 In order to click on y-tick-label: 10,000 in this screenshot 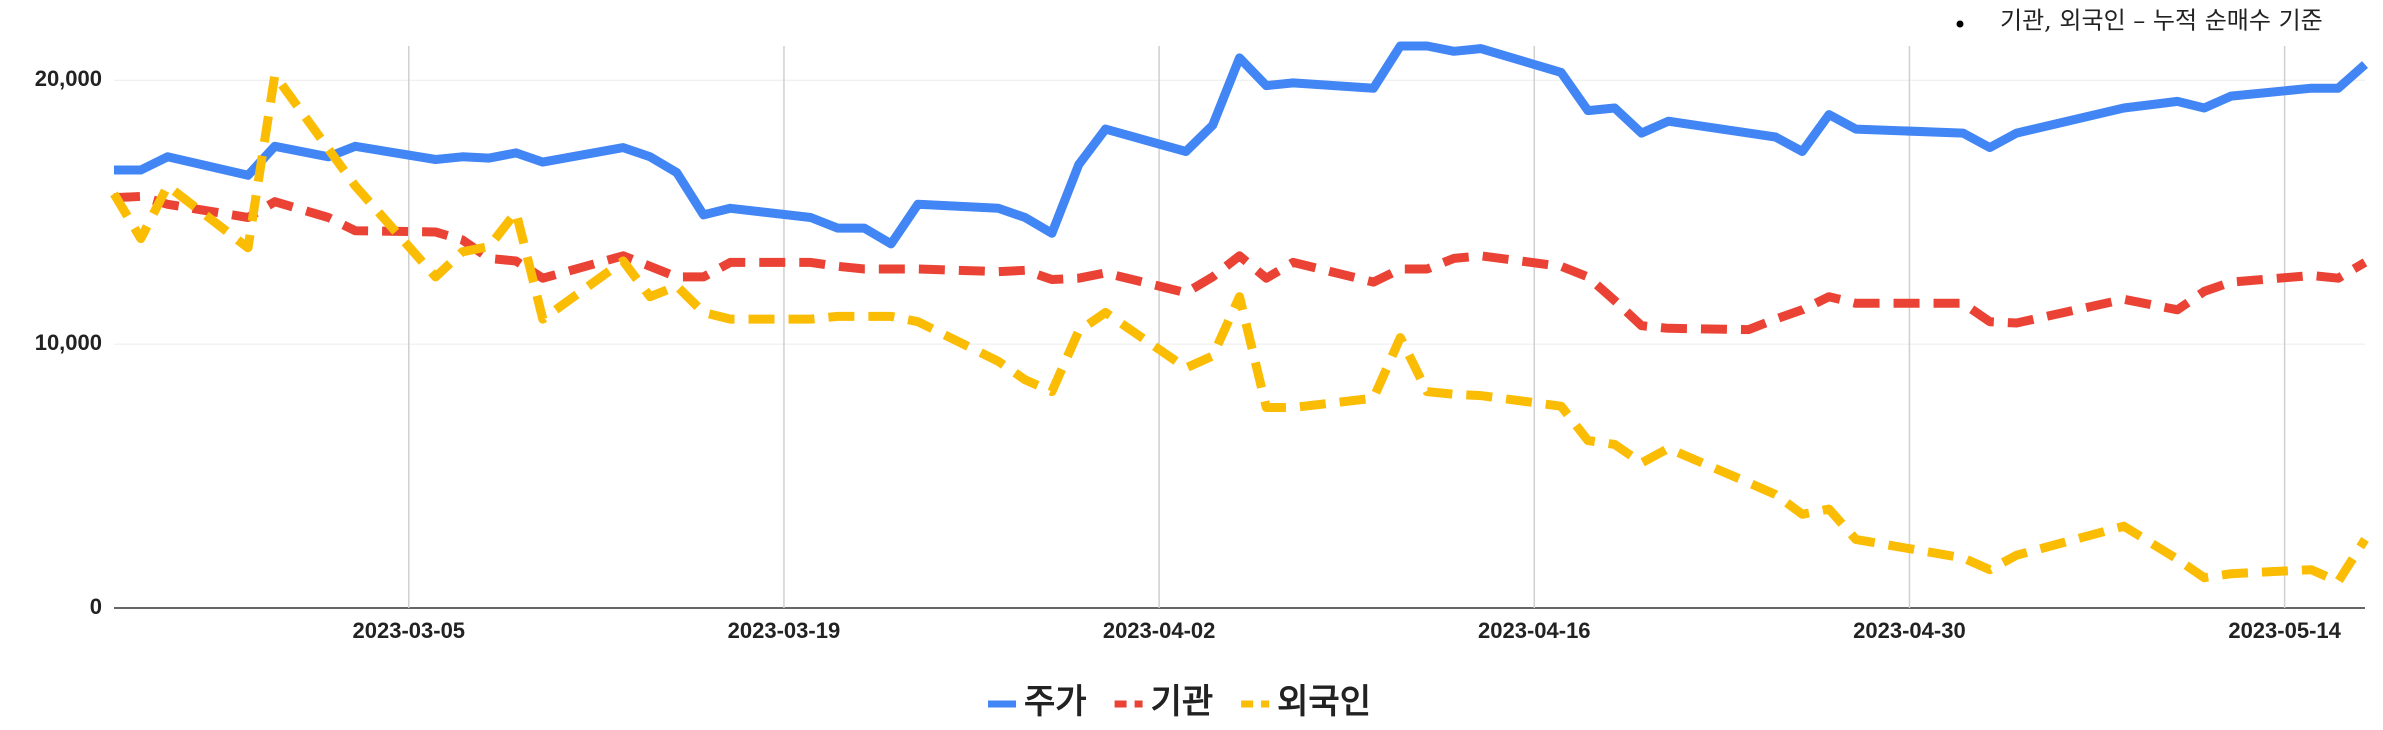, I will do `click(68, 342)`.